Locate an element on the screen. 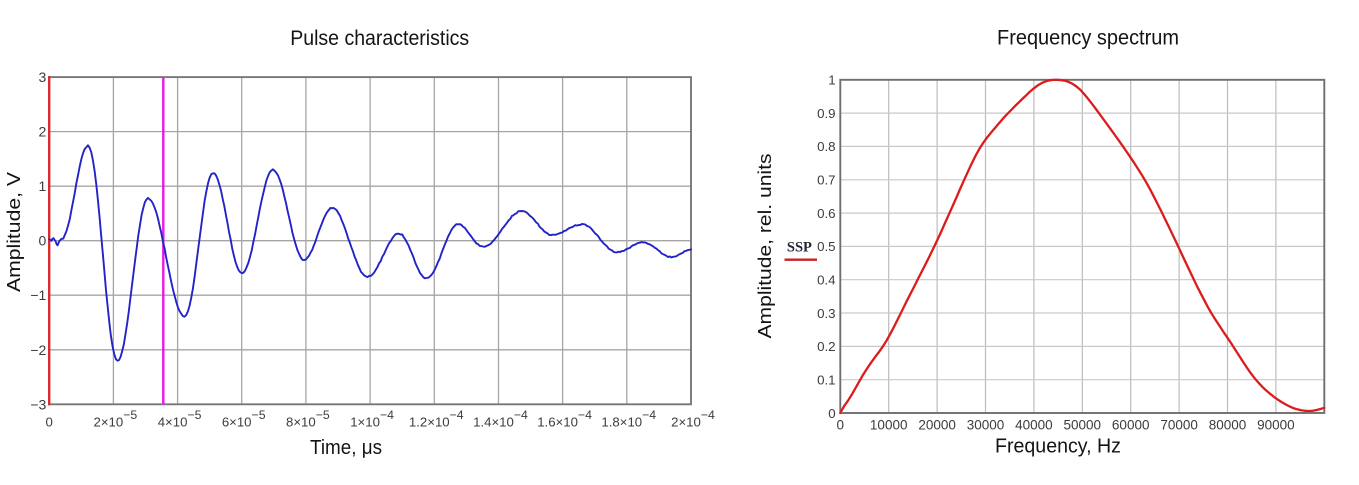 The height and width of the screenshot is (485, 1359). svg-text: 50000 is located at coordinates (1083, 425).